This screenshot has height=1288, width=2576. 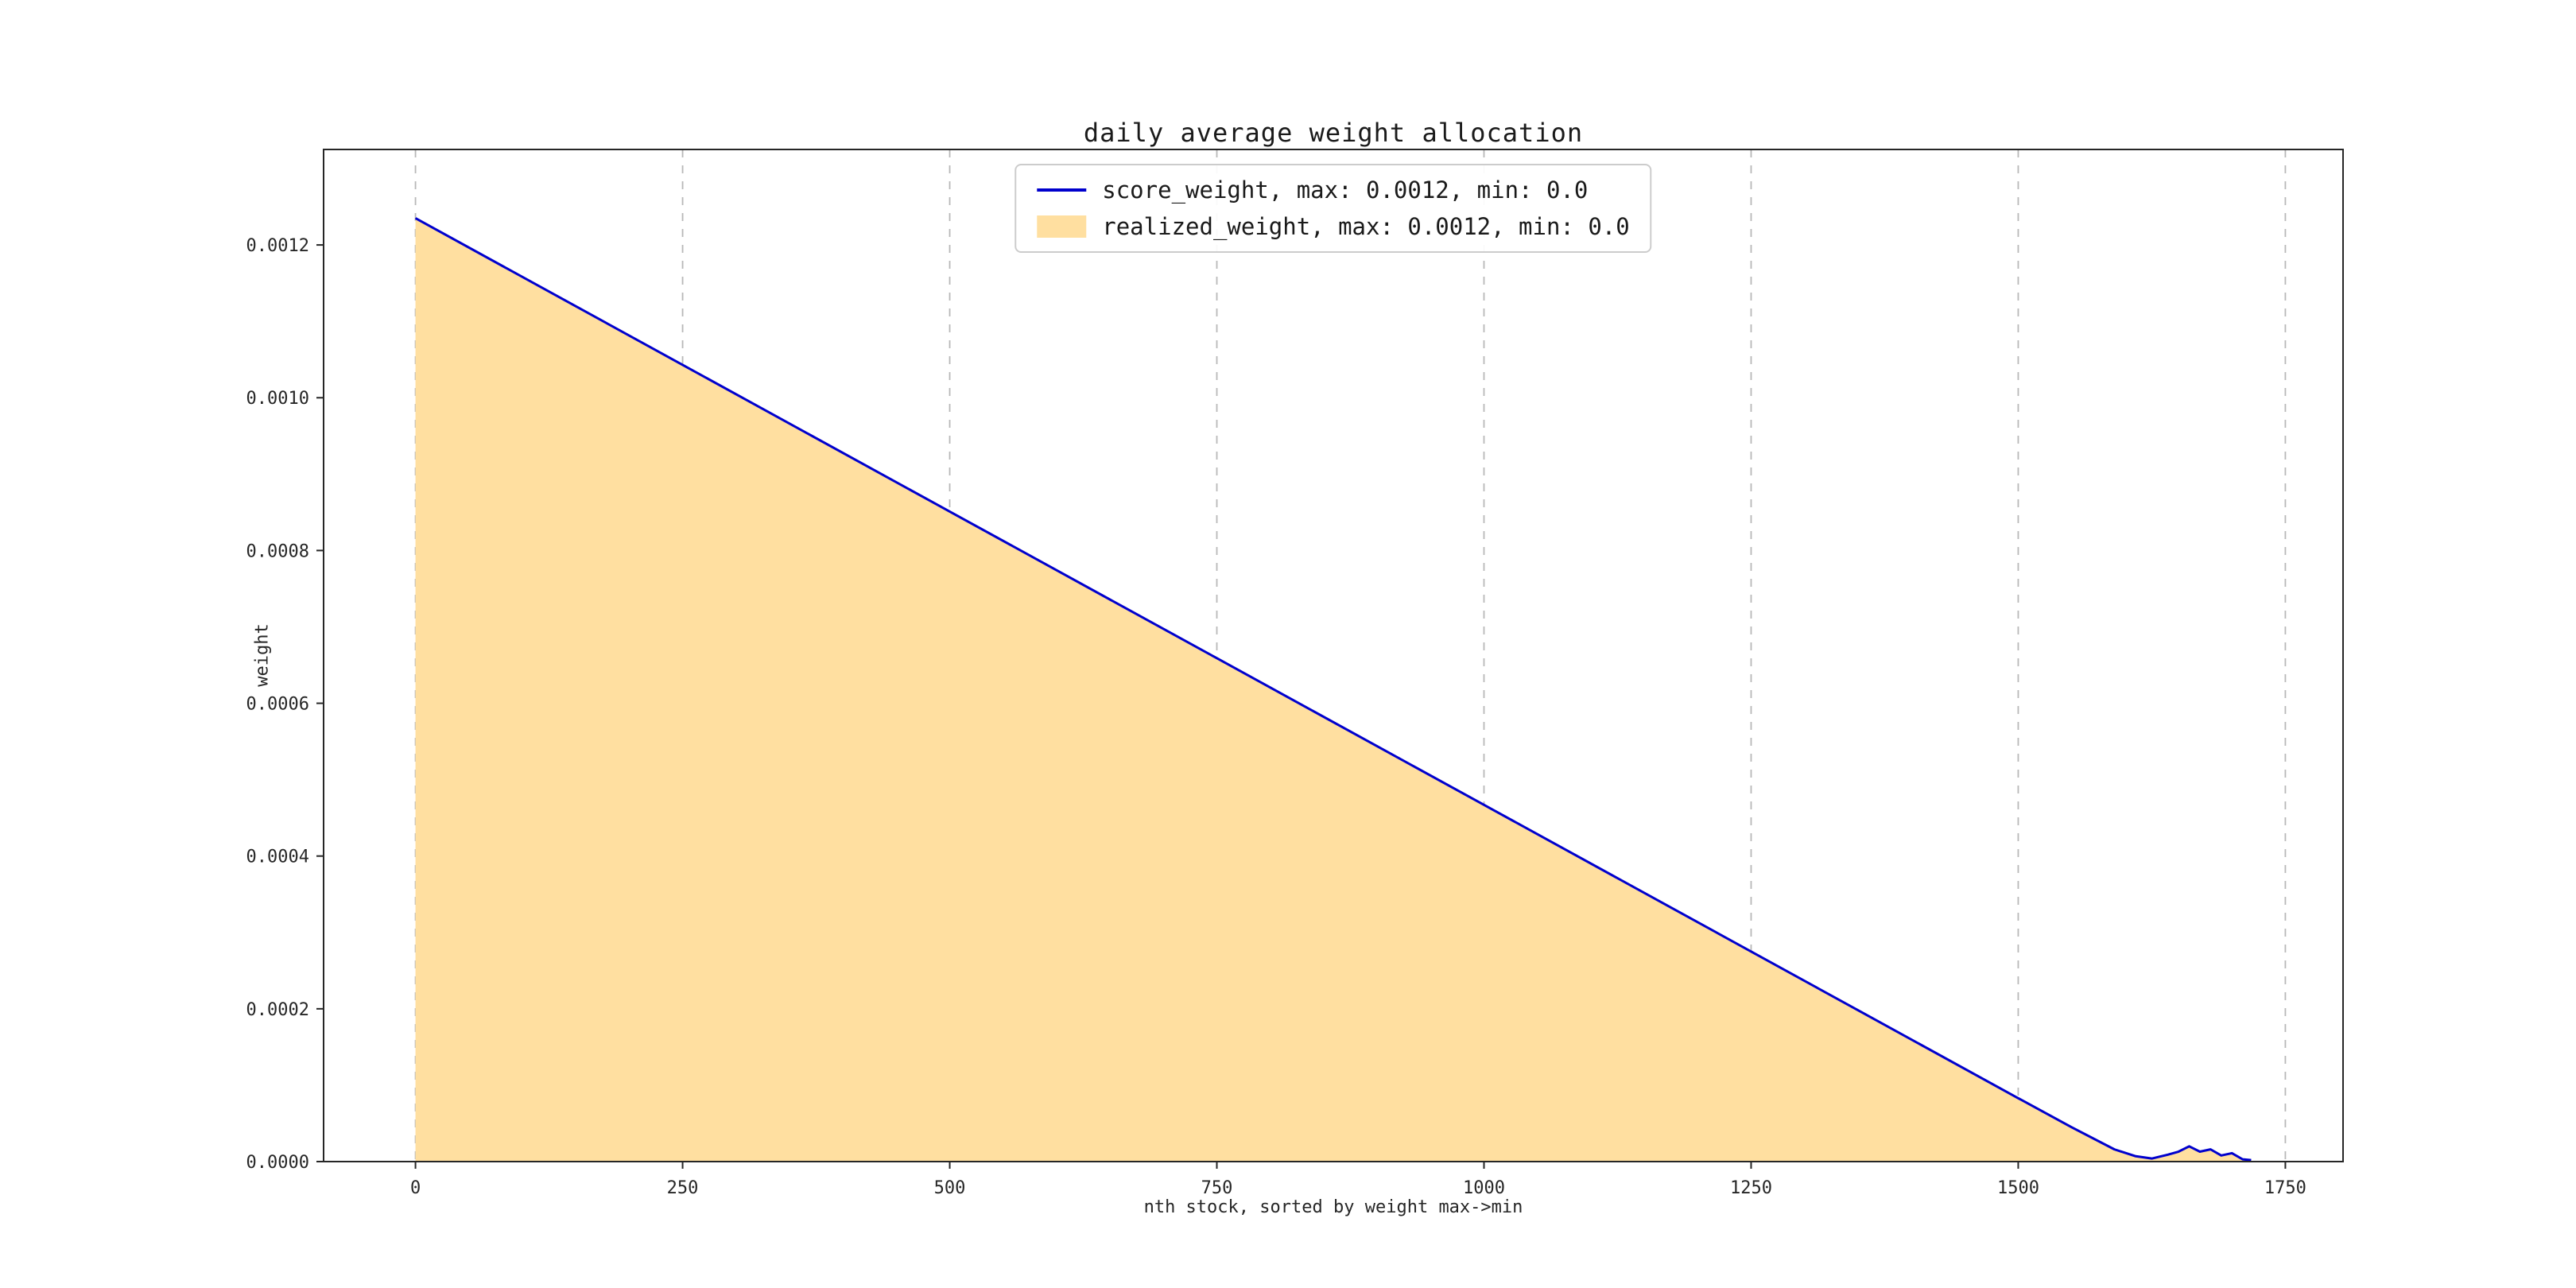 I want to click on x-tick-label: 1750, so click(x=2285, y=1188).